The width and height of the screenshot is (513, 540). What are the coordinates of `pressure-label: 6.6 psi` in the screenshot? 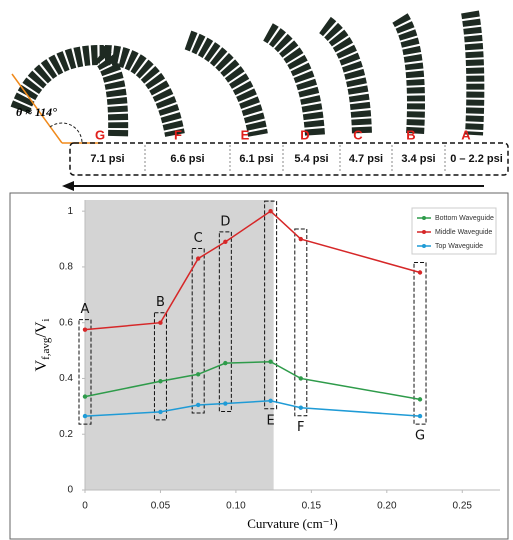 It's located at (187, 159).